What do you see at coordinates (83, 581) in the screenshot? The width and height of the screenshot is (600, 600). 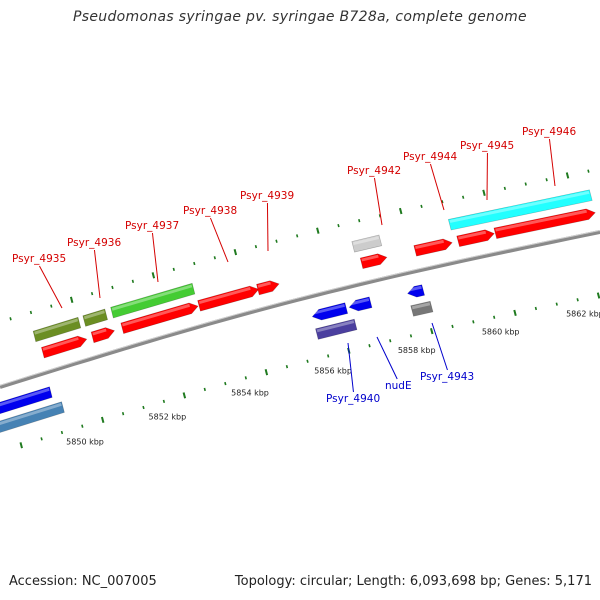 I see `accession-text: Accession: NC_007005` at bounding box center [83, 581].